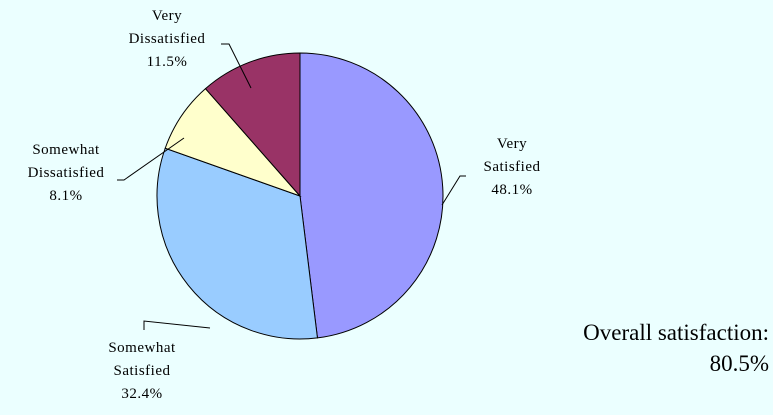  What do you see at coordinates (739, 363) in the screenshot?
I see `overall-satisfaction-value: 80.5%` at bounding box center [739, 363].